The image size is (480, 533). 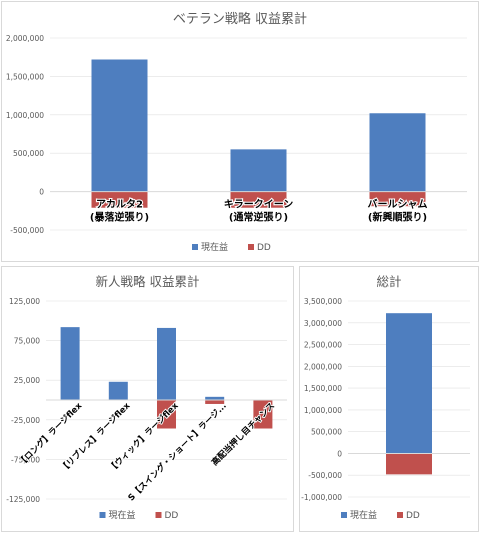 I want to click on category-label: (通常逆張り), so click(x=258, y=217).